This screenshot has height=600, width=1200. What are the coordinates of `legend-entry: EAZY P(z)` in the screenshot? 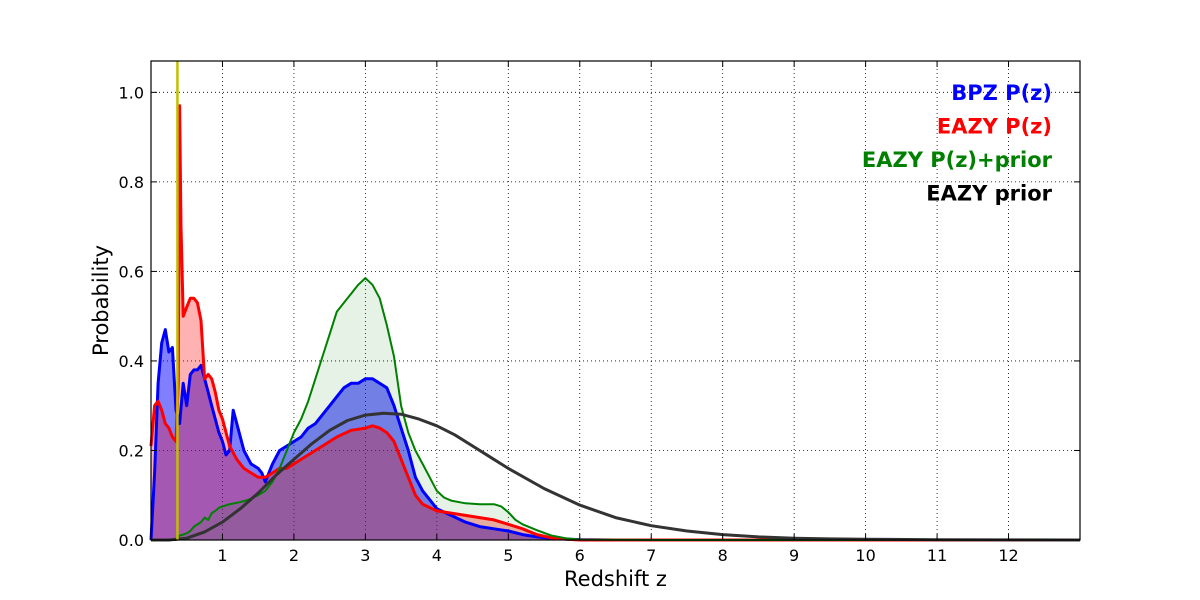 It's located at (994, 127).